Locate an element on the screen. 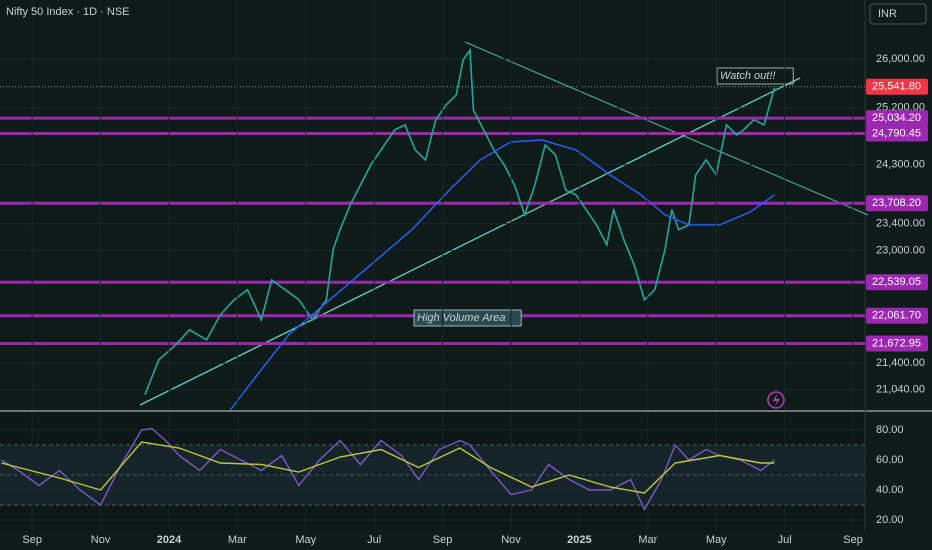 The image size is (932, 550). y-tick-label: 20.00 is located at coordinates (890, 520).